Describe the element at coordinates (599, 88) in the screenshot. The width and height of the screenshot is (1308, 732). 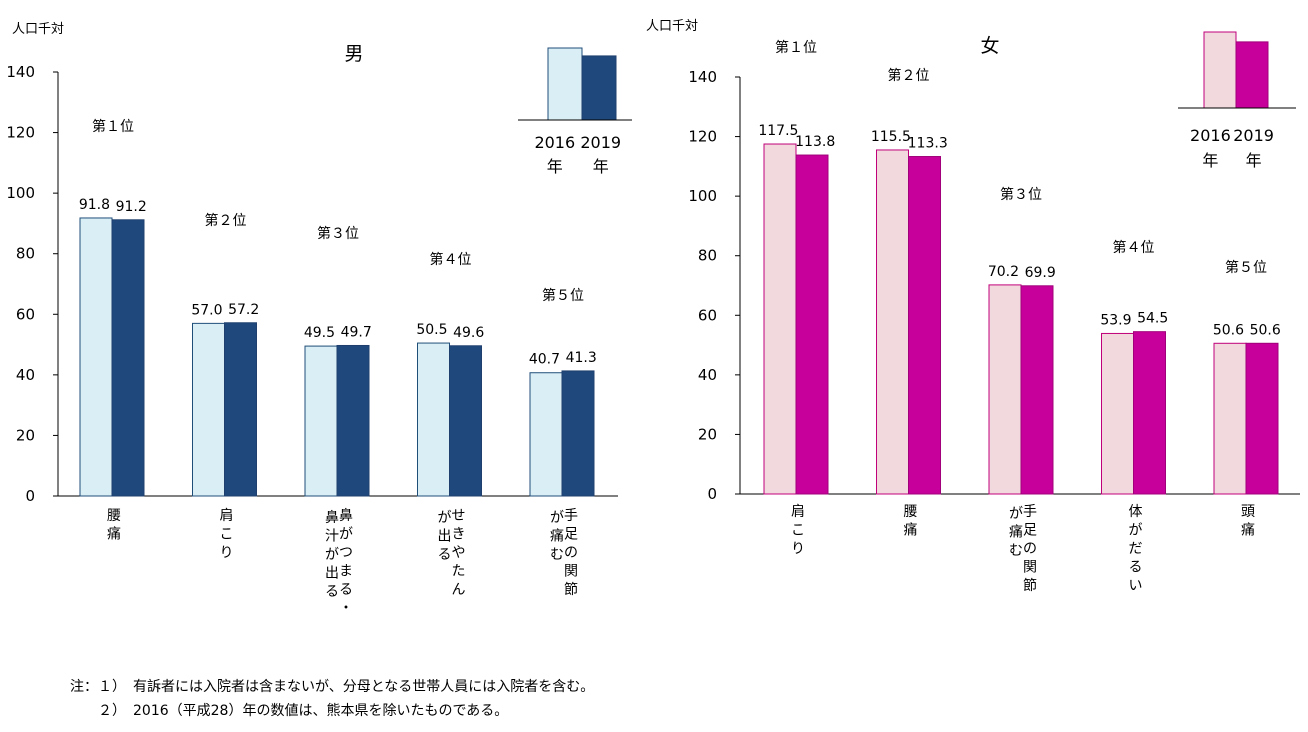
I see `male-legend-swatch-2019` at that location.